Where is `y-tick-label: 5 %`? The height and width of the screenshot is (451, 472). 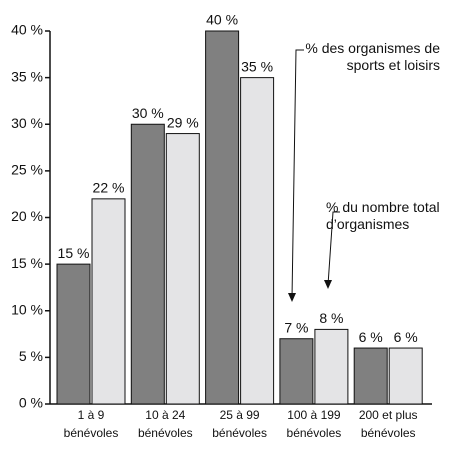
y-tick-label: 5 % is located at coordinates (31, 356).